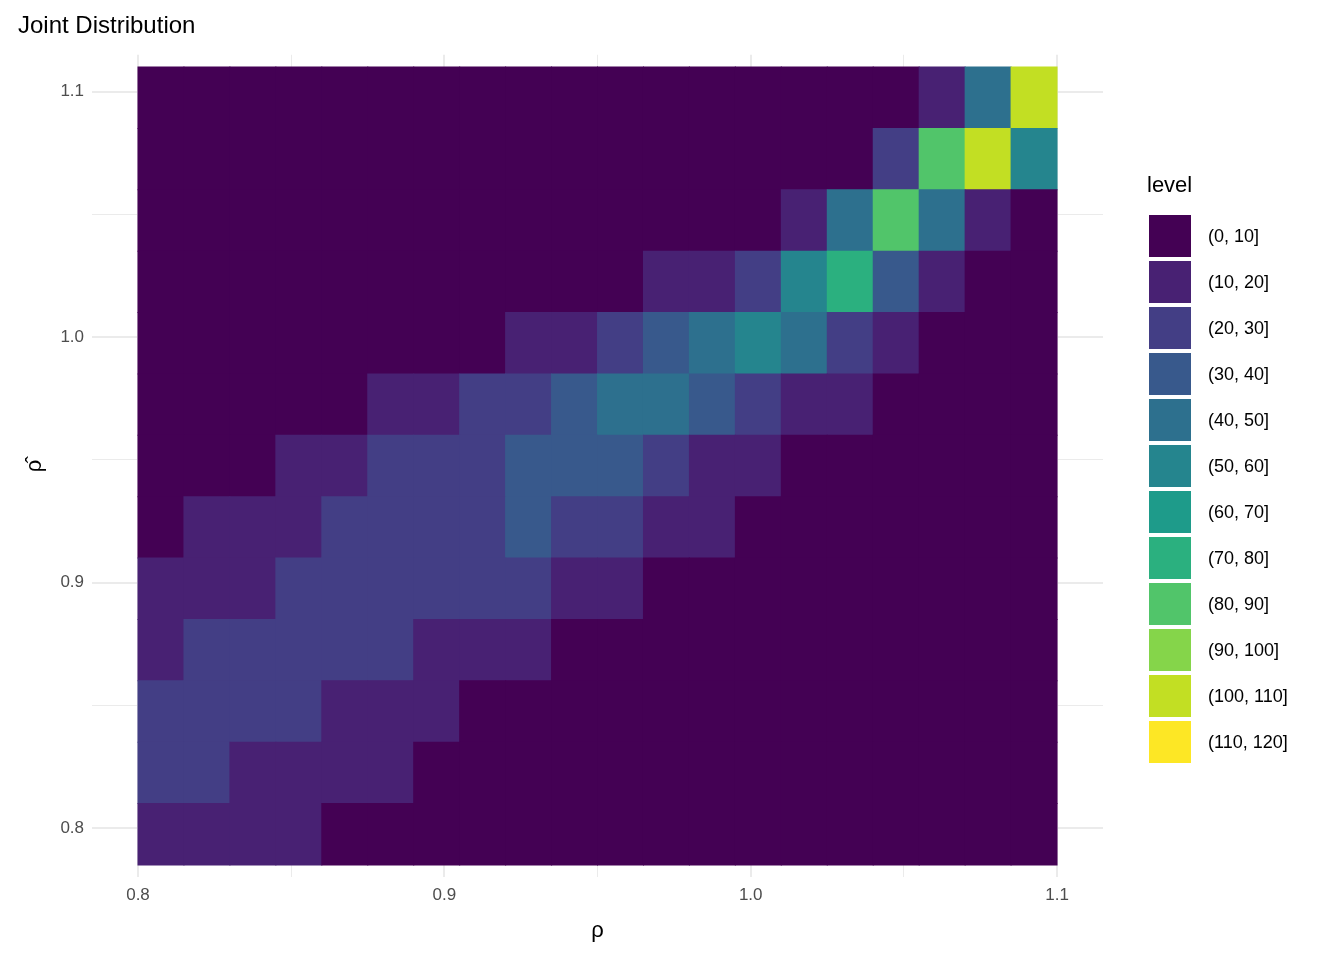 This screenshot has height=960, width=1344. Describe the element at coordinates (1239, 373) in the screenshot. I see `color-bar-label: (30, 40]` at that location.